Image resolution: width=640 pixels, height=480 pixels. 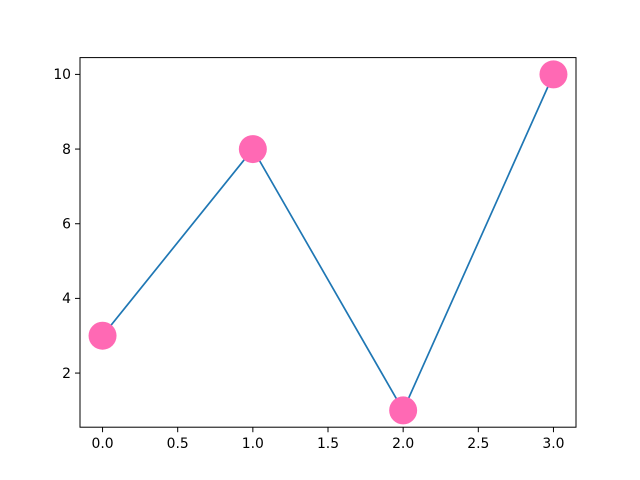 I want to click on y-tick-label: 6, so click(x=66, y=225).